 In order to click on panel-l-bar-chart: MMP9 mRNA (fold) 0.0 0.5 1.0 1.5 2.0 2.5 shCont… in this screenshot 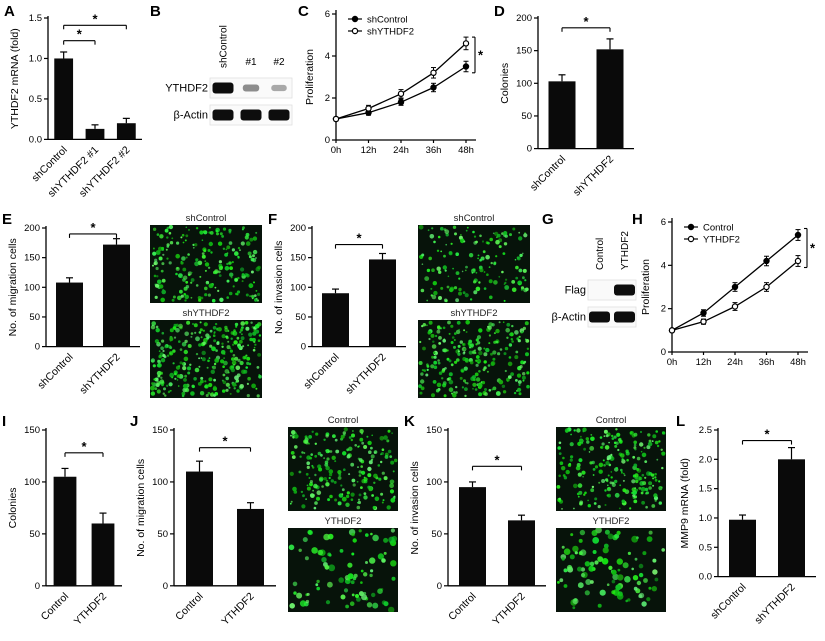, I will do `click(750, 523)`.